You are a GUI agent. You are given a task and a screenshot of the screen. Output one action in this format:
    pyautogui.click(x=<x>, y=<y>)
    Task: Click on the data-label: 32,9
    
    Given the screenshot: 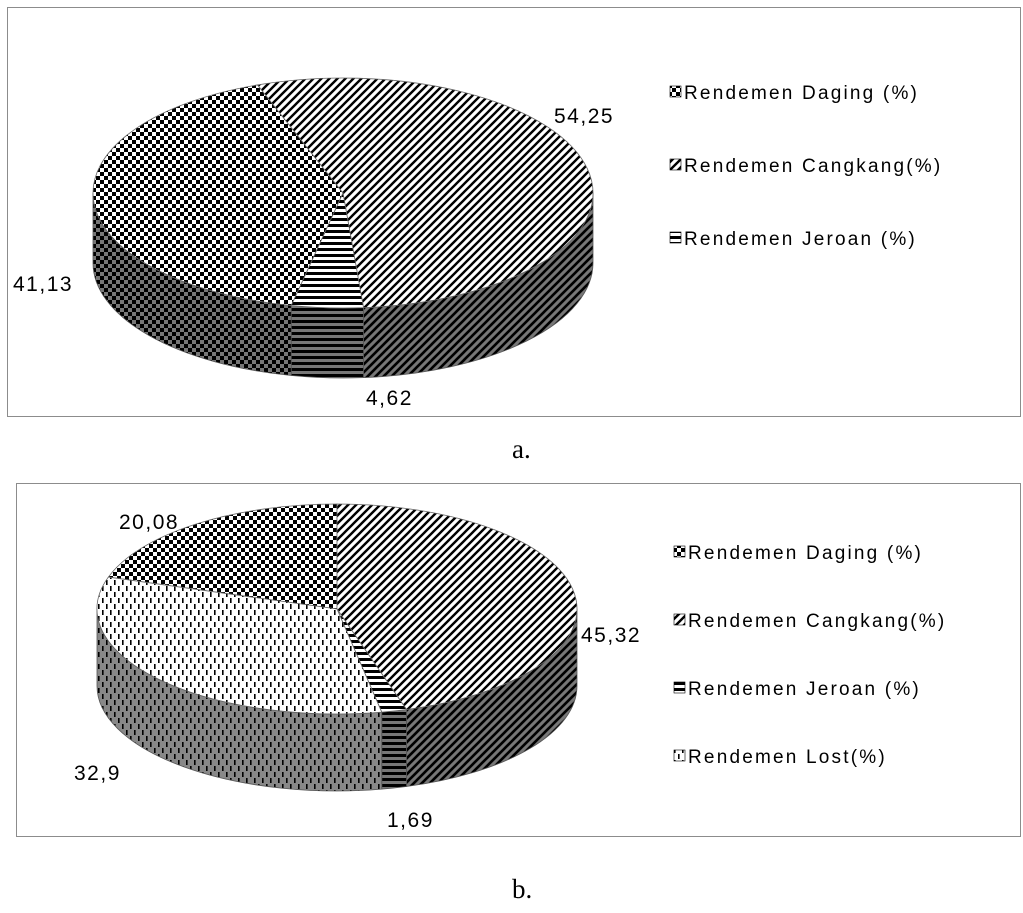 What is the action you would take?
    pyautogui.click(x=97, y=773)
    